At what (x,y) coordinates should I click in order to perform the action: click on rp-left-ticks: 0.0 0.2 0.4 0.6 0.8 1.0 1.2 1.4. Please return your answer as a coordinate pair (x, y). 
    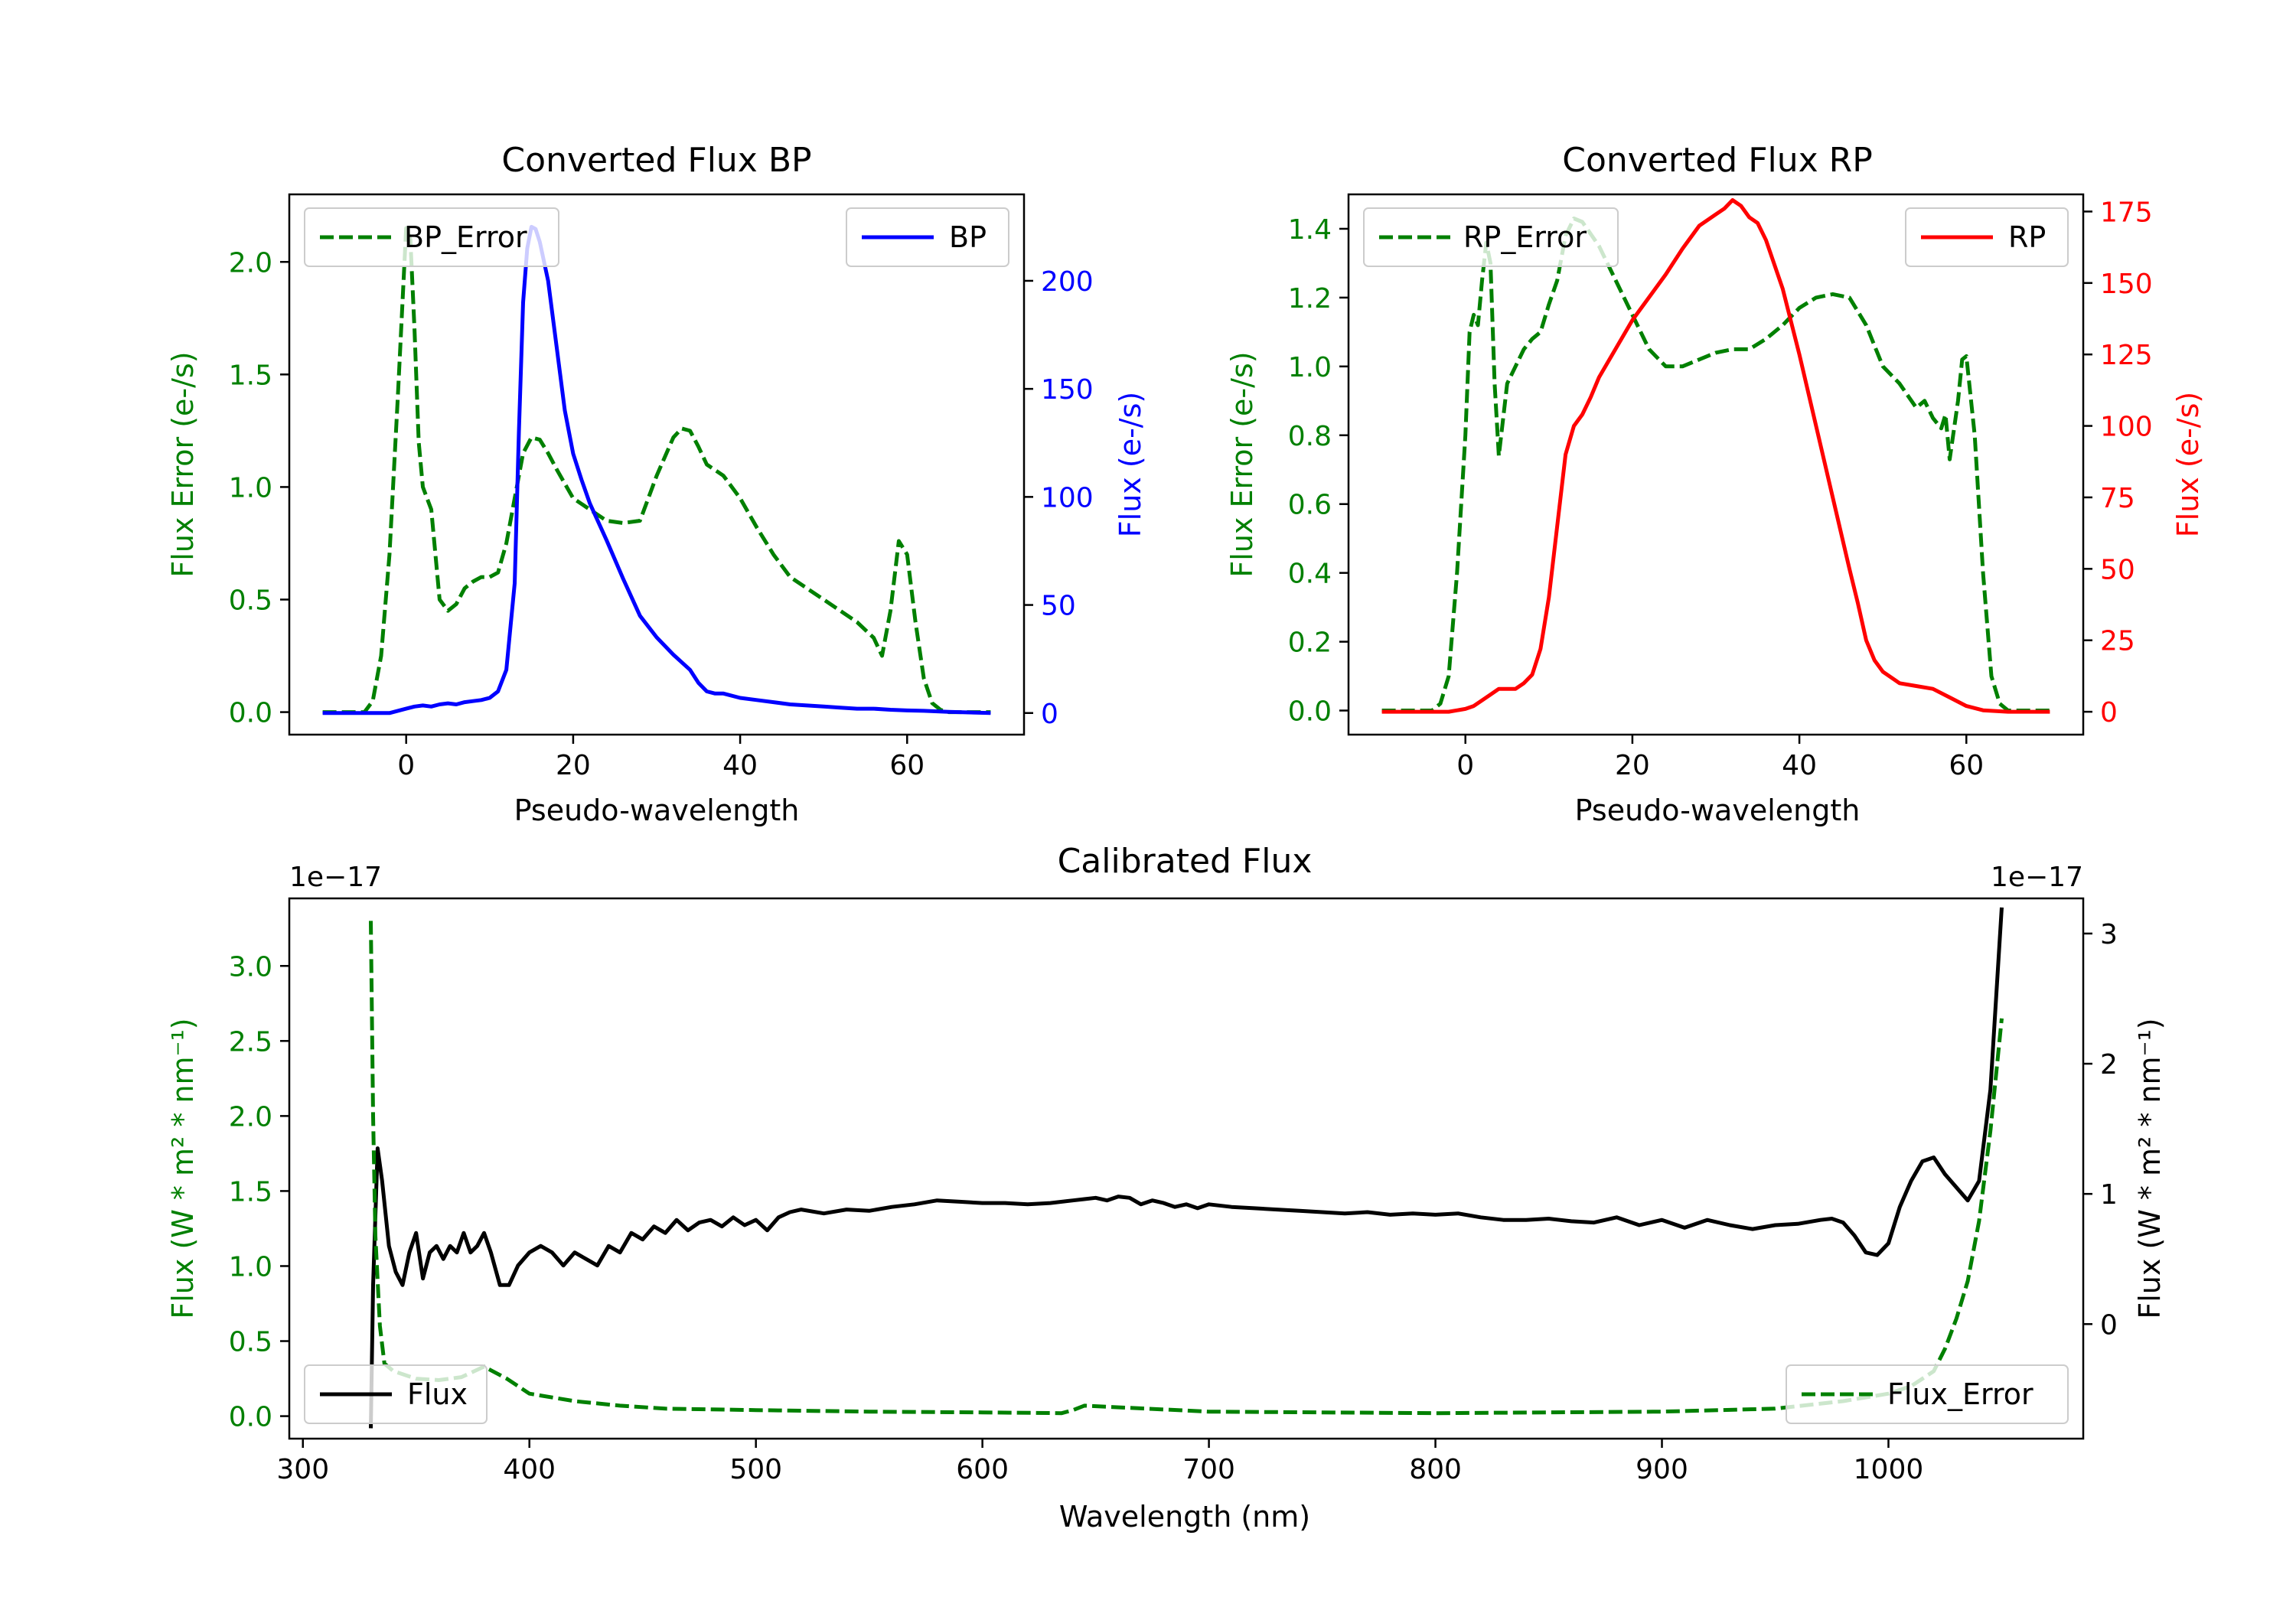
    Looking at the image, I should click on (1318, 471).